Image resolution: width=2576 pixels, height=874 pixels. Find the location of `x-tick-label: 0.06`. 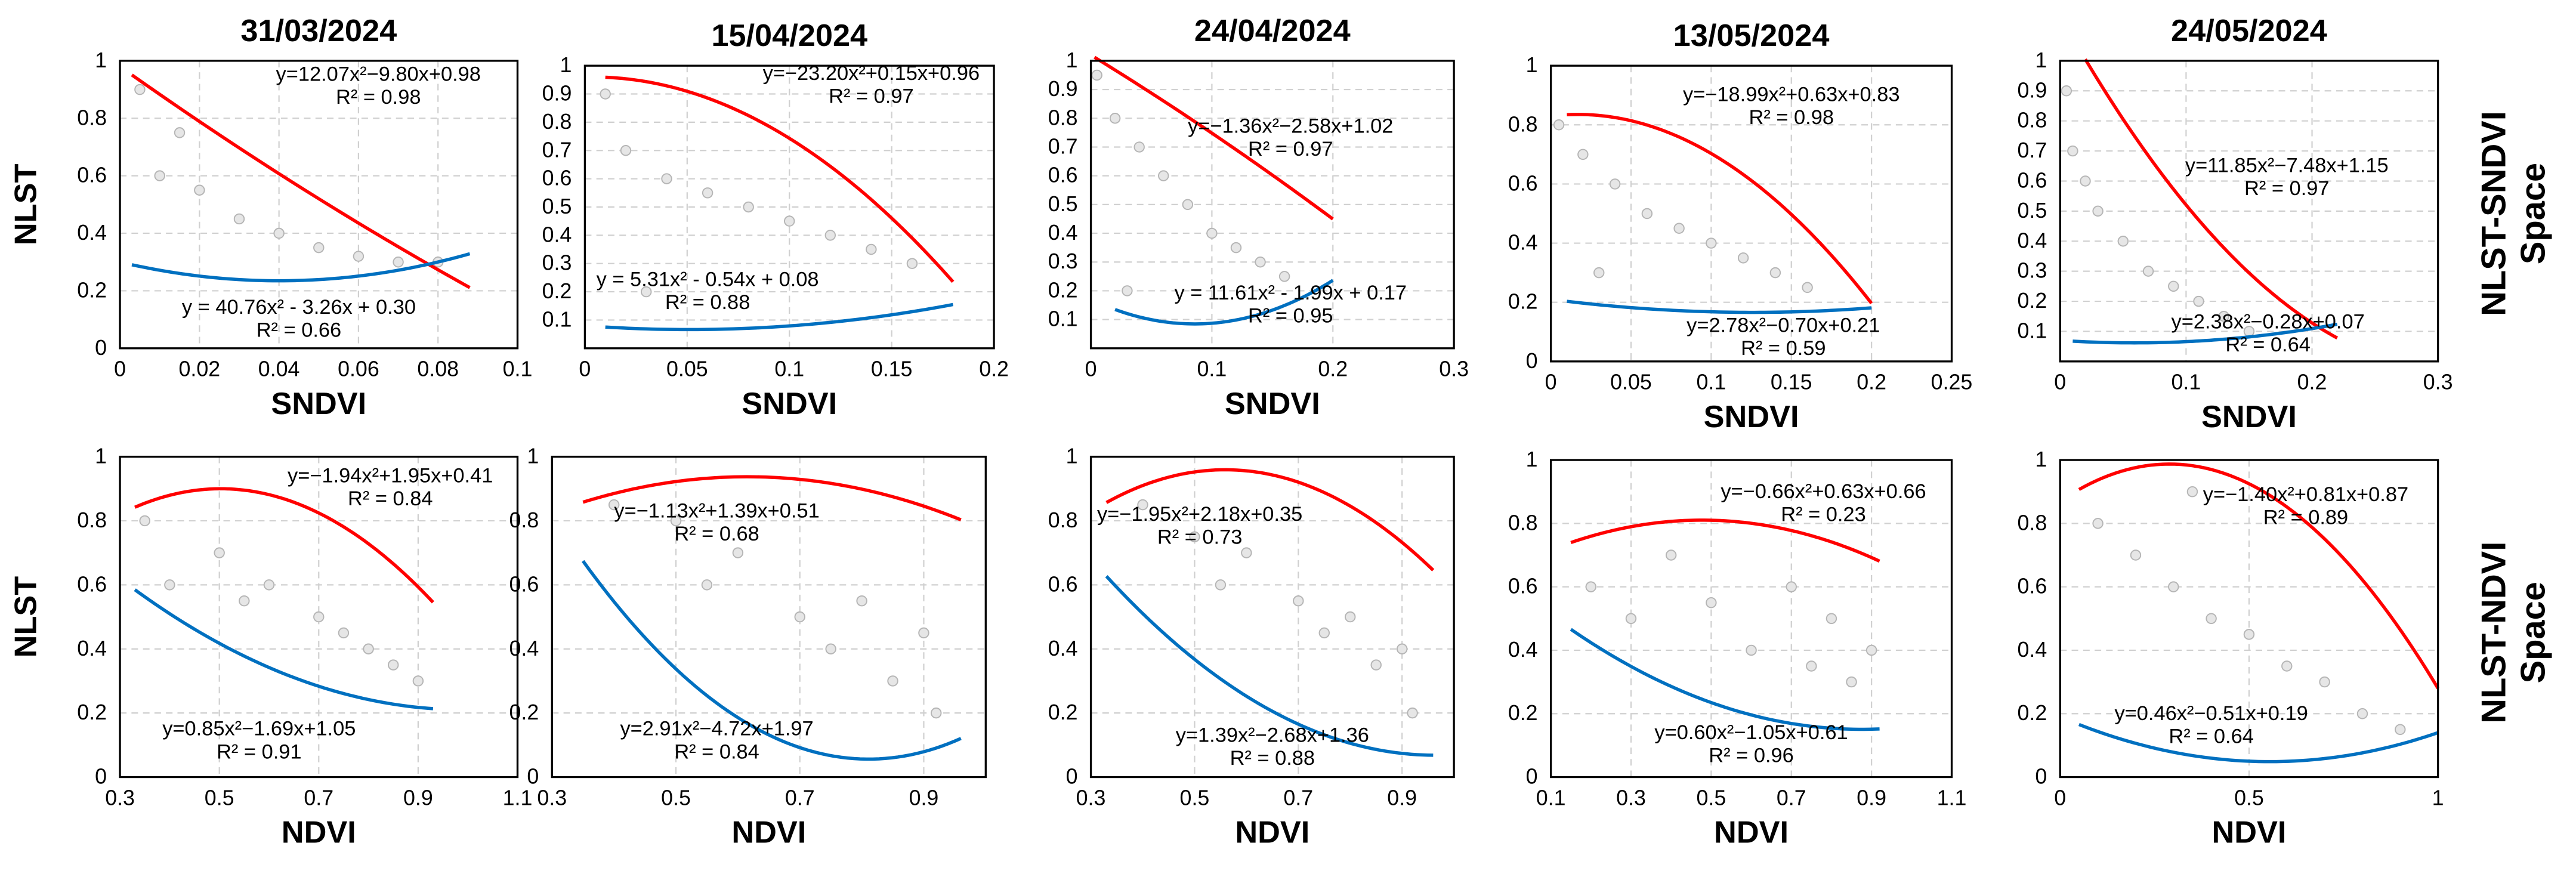

x-tick-label: 0.06 is located at coordinates (358, 369).